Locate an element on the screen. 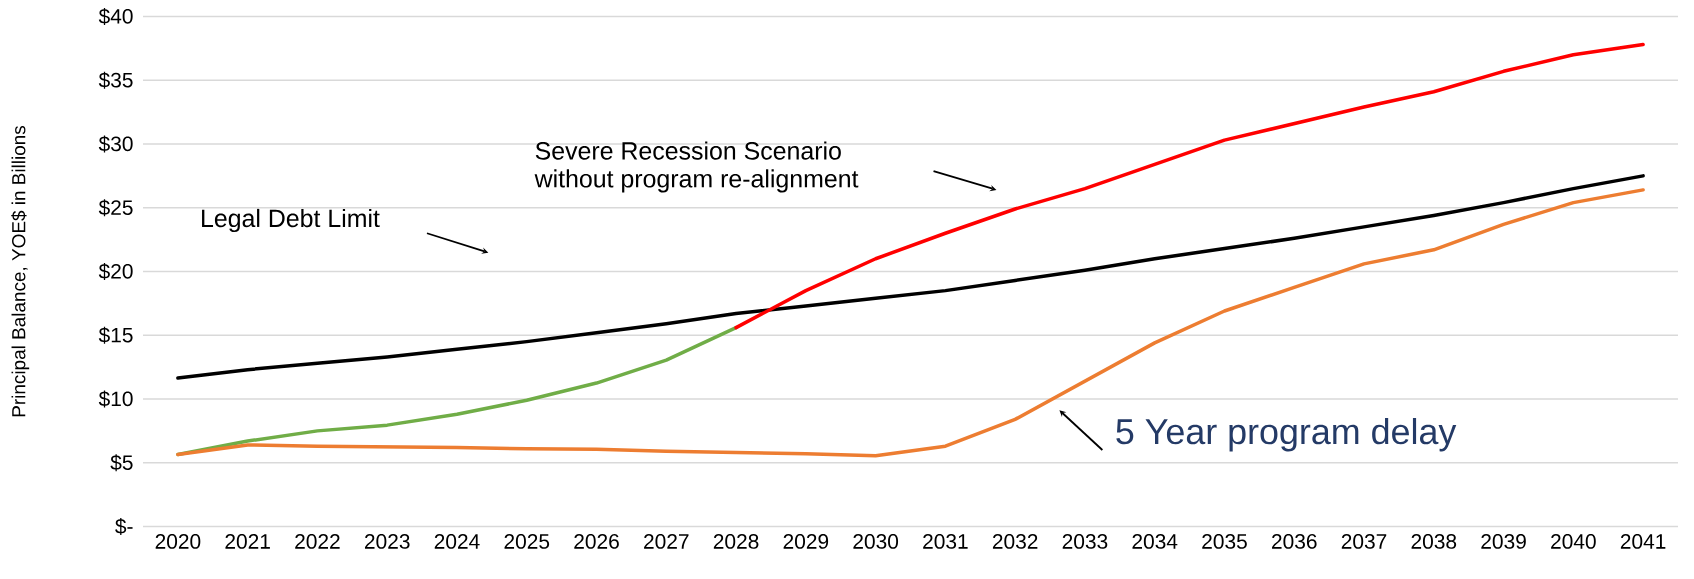 The height and width of the screenshot is (579, 1694). x-tick-label: 2032 is located at coordinates (1015, 541).